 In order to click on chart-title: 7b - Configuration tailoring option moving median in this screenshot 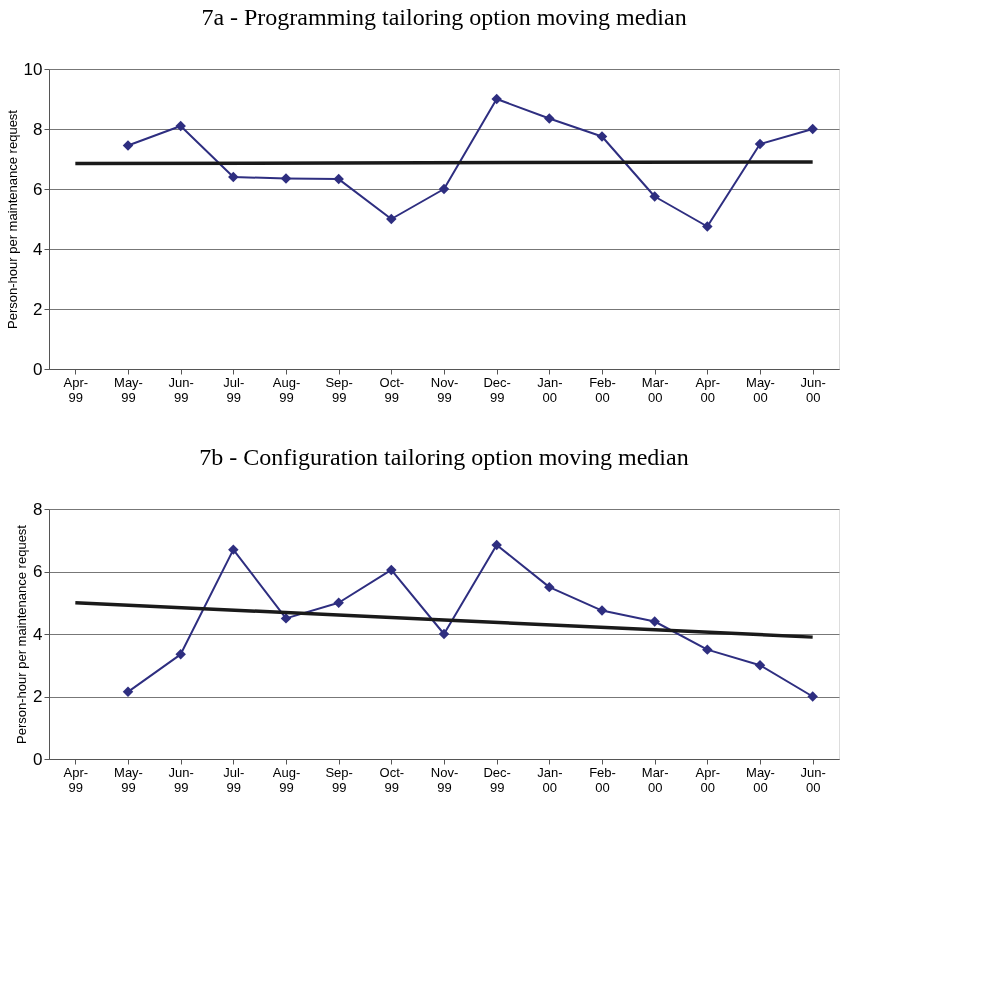, I will do `click(444, 457)`.